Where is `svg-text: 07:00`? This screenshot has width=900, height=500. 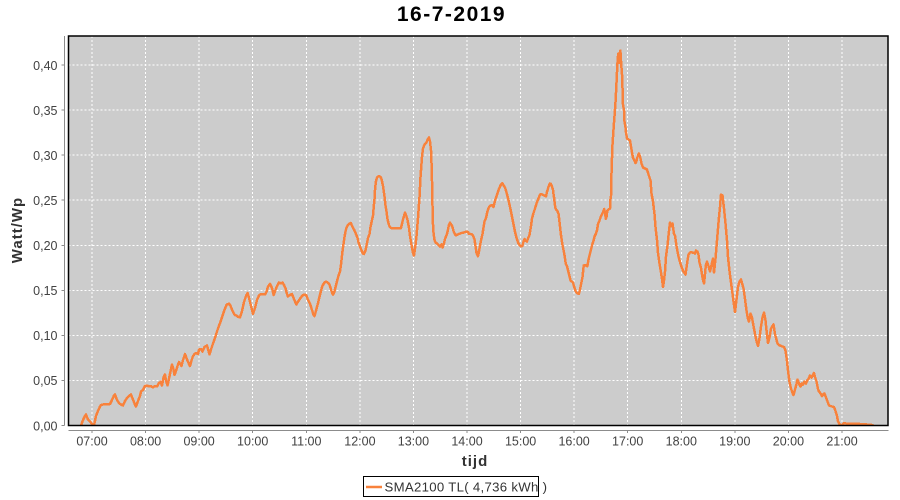
svg-text: 07:00 is located at coordinates (91, 442).